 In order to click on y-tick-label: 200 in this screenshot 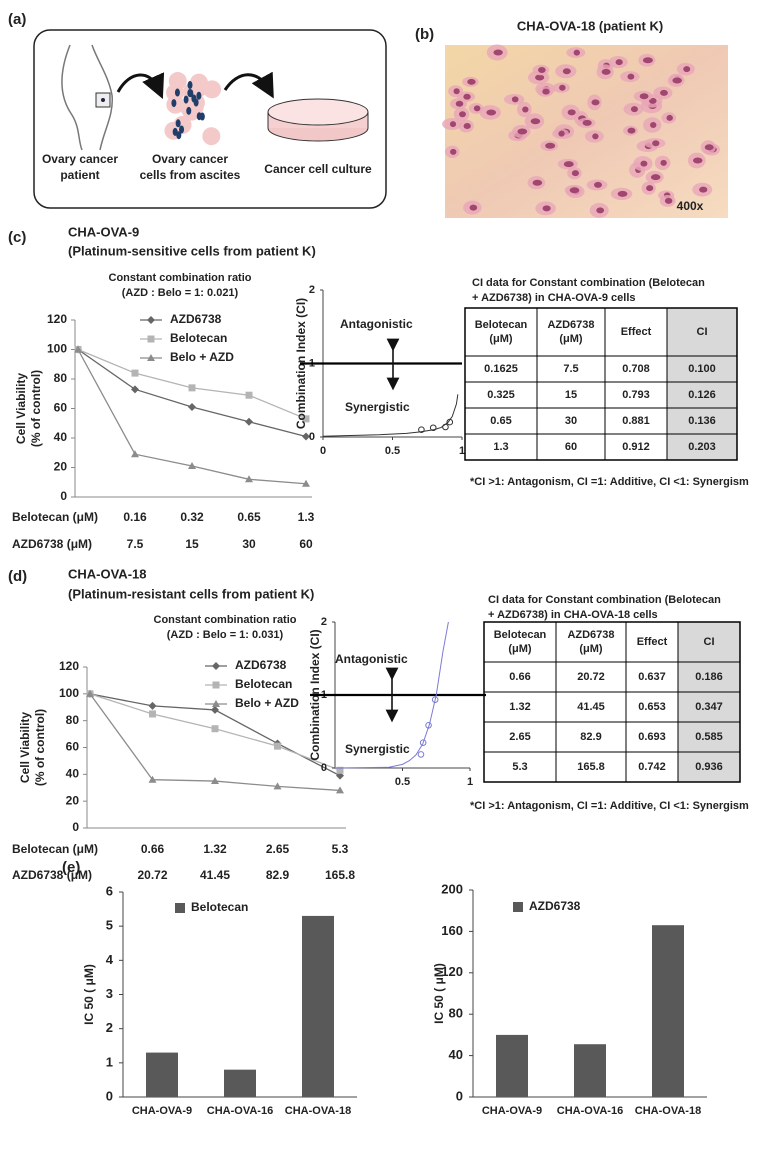, I will do `click(452, 888)`.